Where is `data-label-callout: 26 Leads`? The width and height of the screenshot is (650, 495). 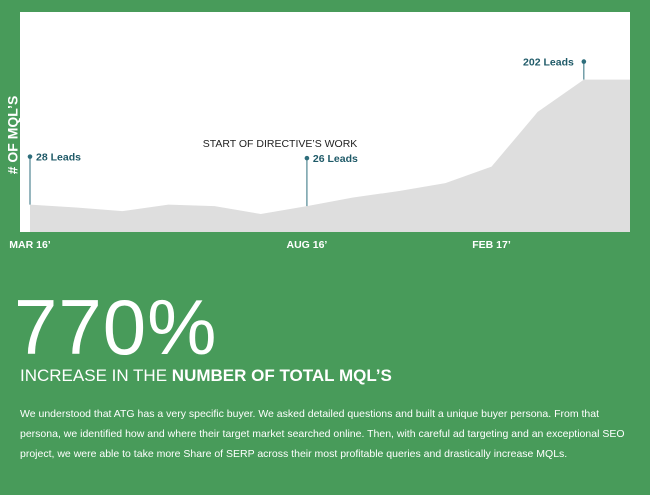
data-label-callout: 26 Leads is located at coordinates (331, 180).